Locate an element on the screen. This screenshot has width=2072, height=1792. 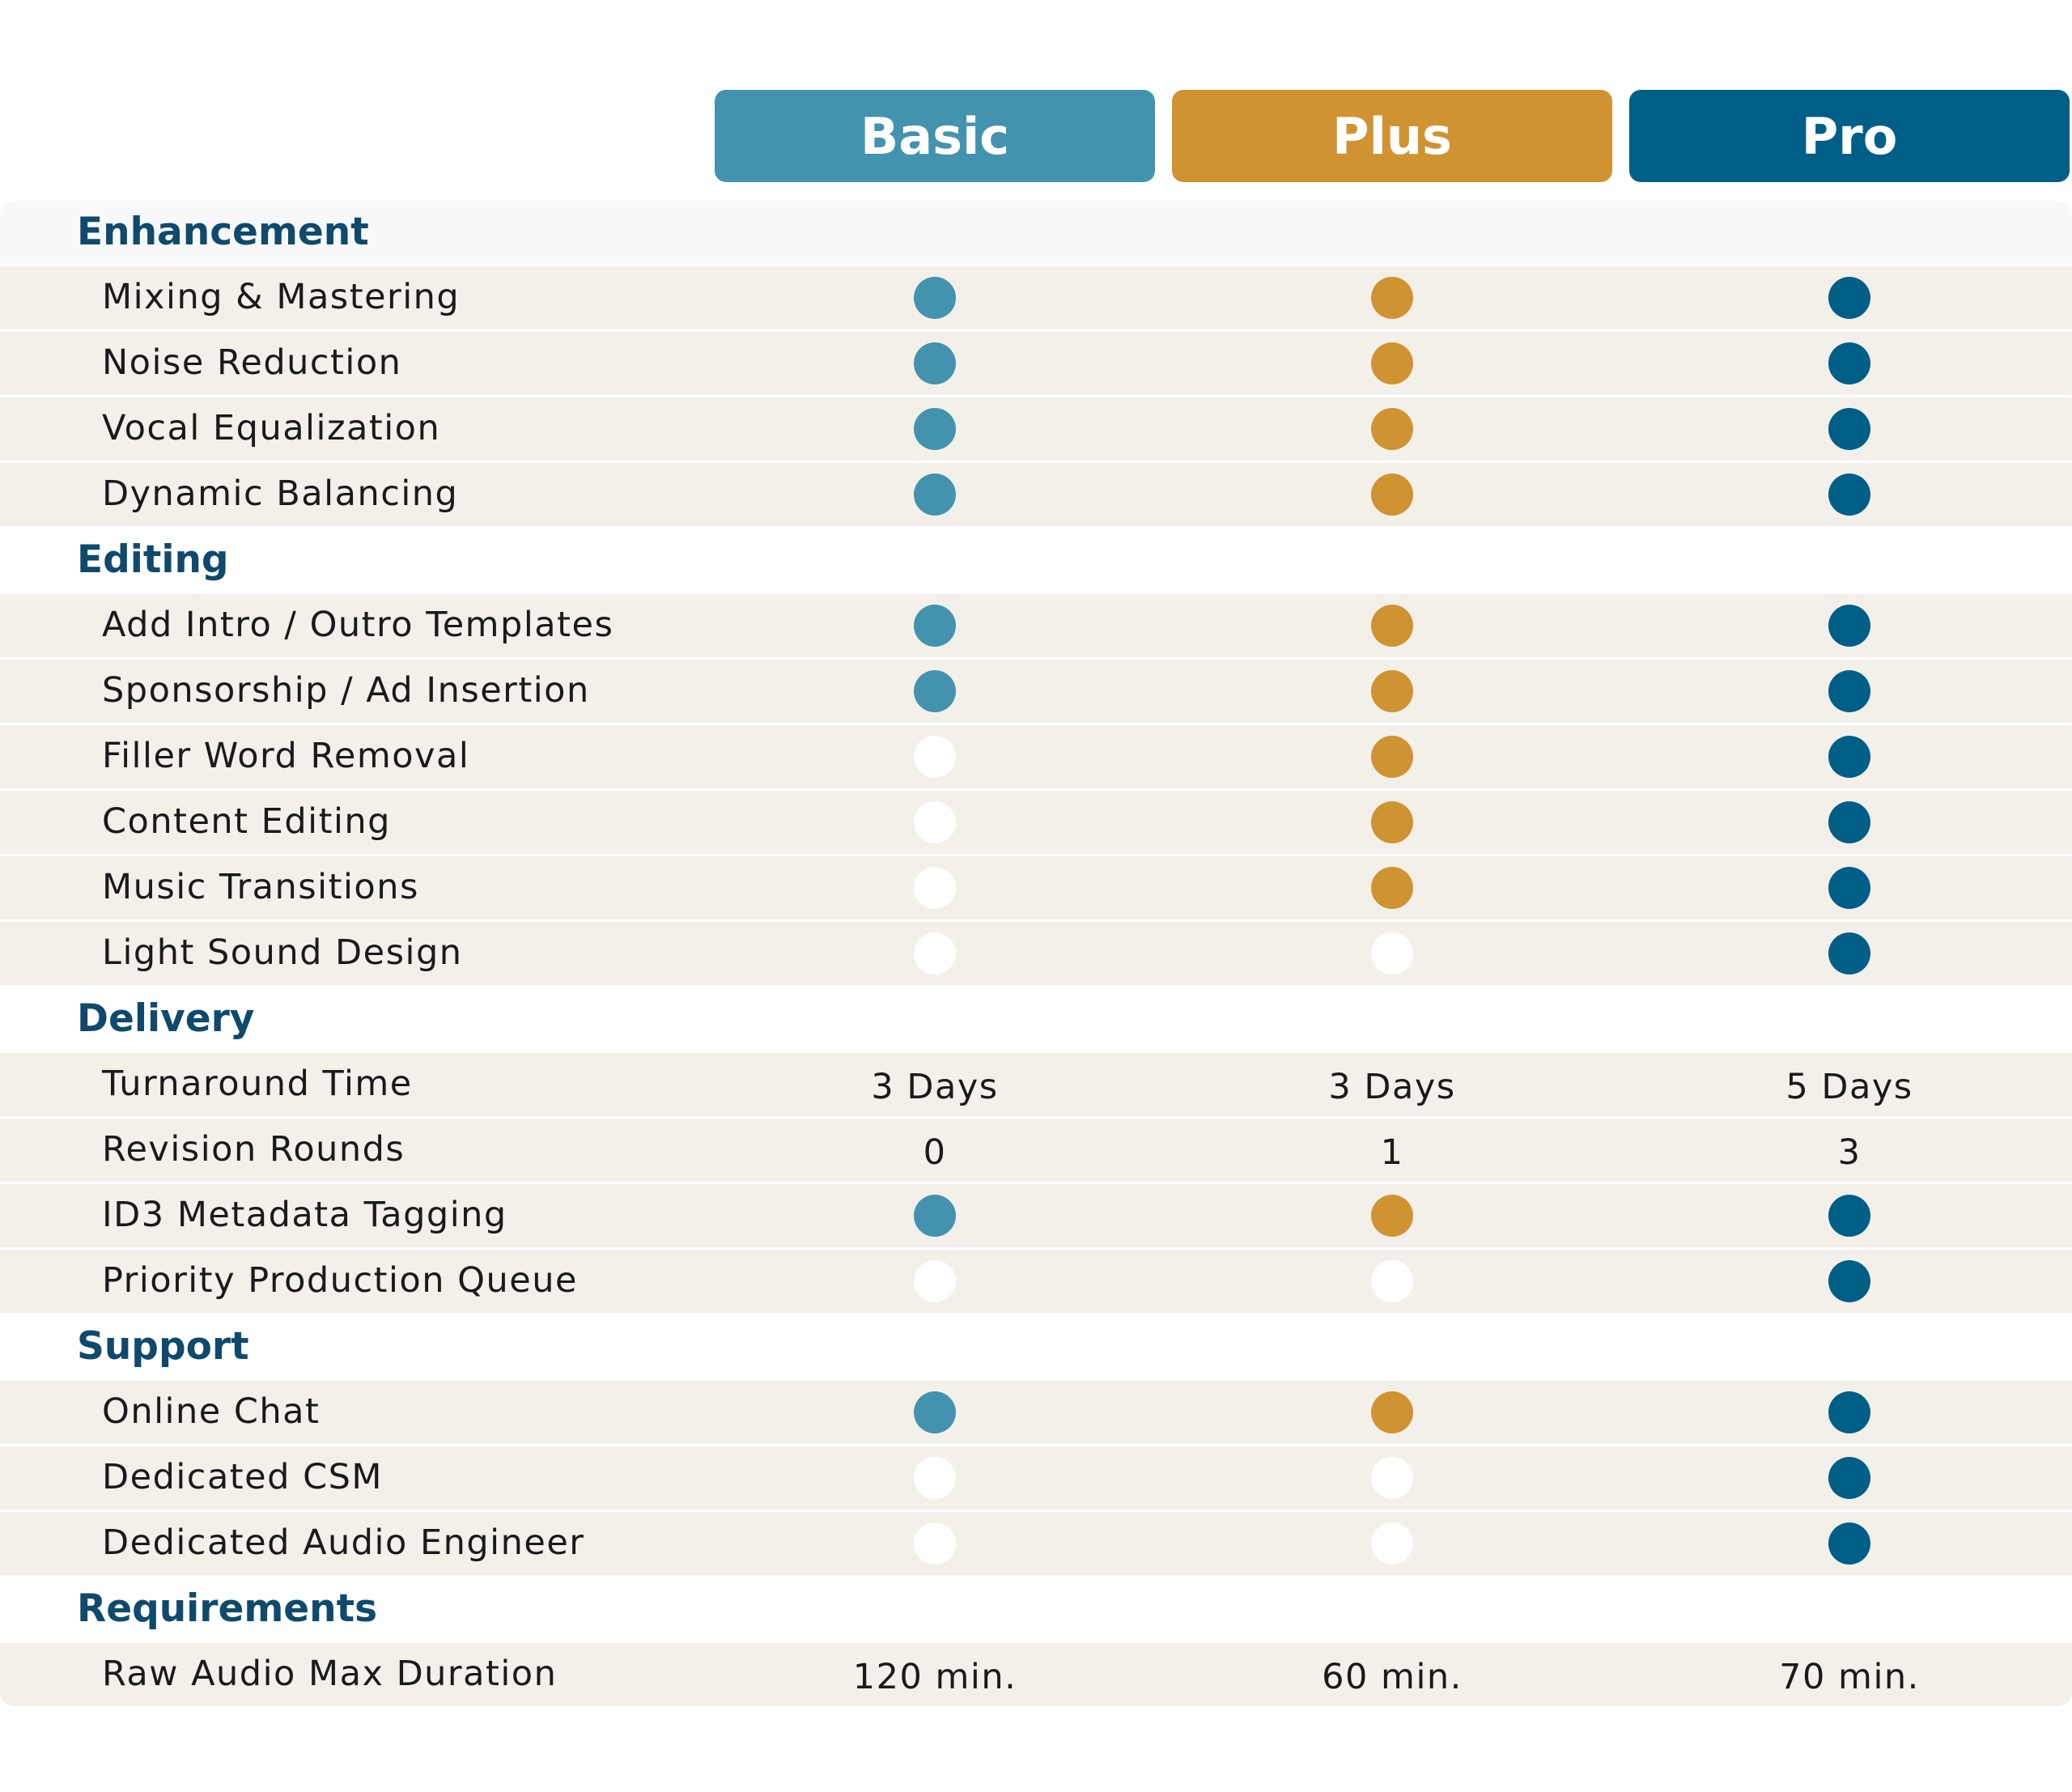
section-title: Delivery is located at coordinates (166, 1018).